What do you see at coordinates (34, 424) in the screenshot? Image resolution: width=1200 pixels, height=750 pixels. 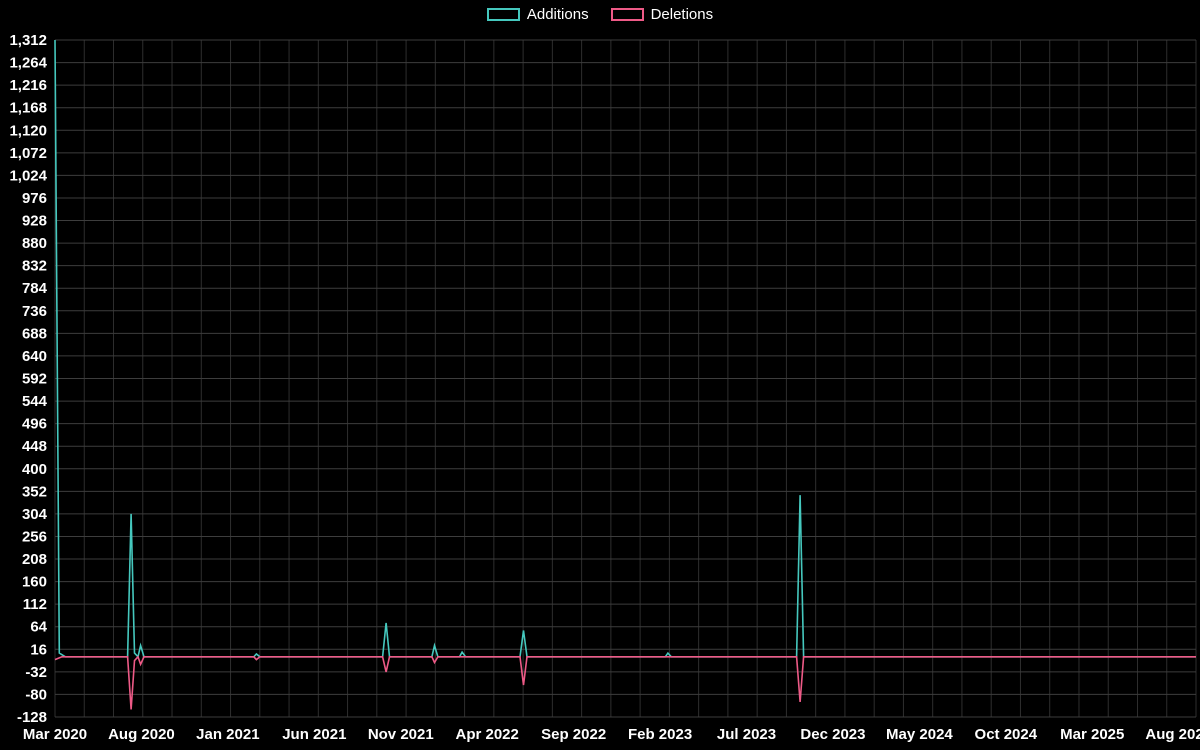 I see `y-tick-label: 496` at bounding box center [34, 424].